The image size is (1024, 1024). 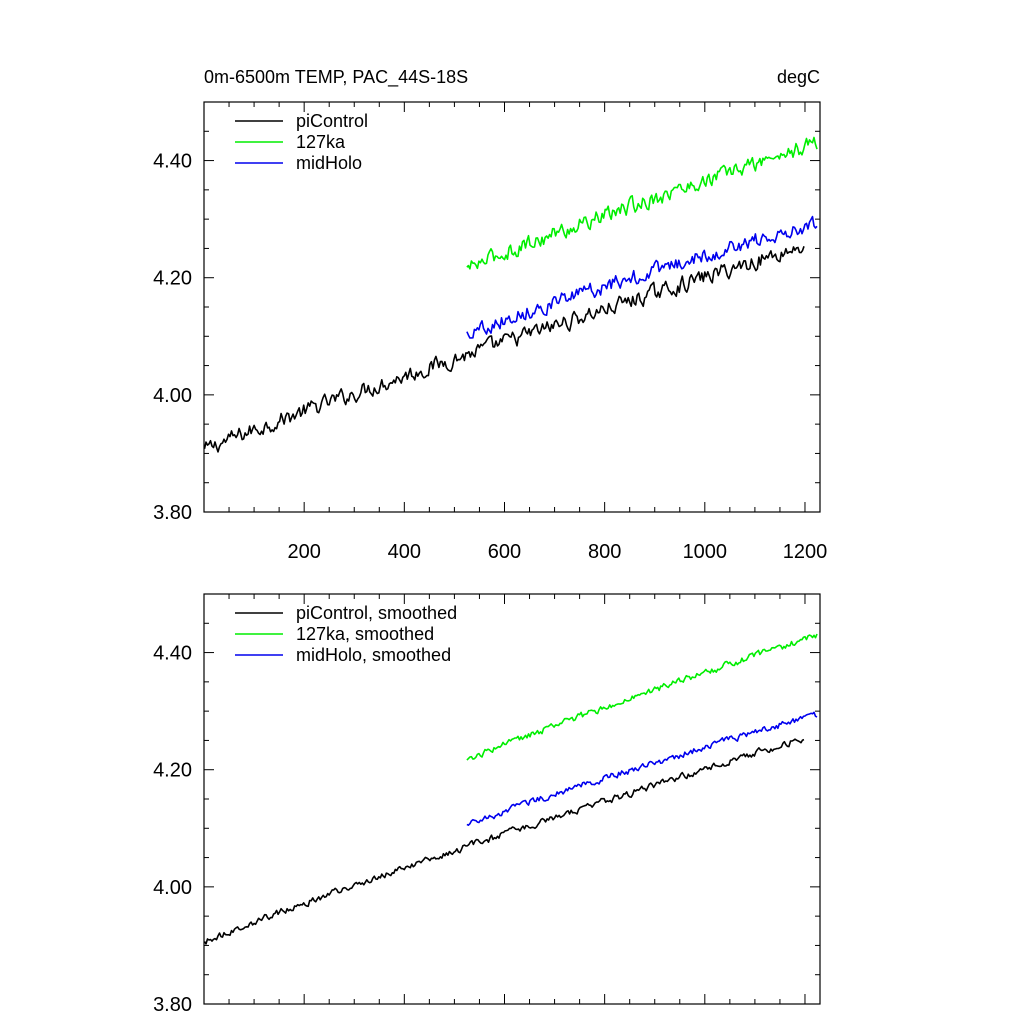 What do you see at coordinates (303, 552) in the screenshot?
I see `x-tick-label: 200` at bounding box center [303, 552].